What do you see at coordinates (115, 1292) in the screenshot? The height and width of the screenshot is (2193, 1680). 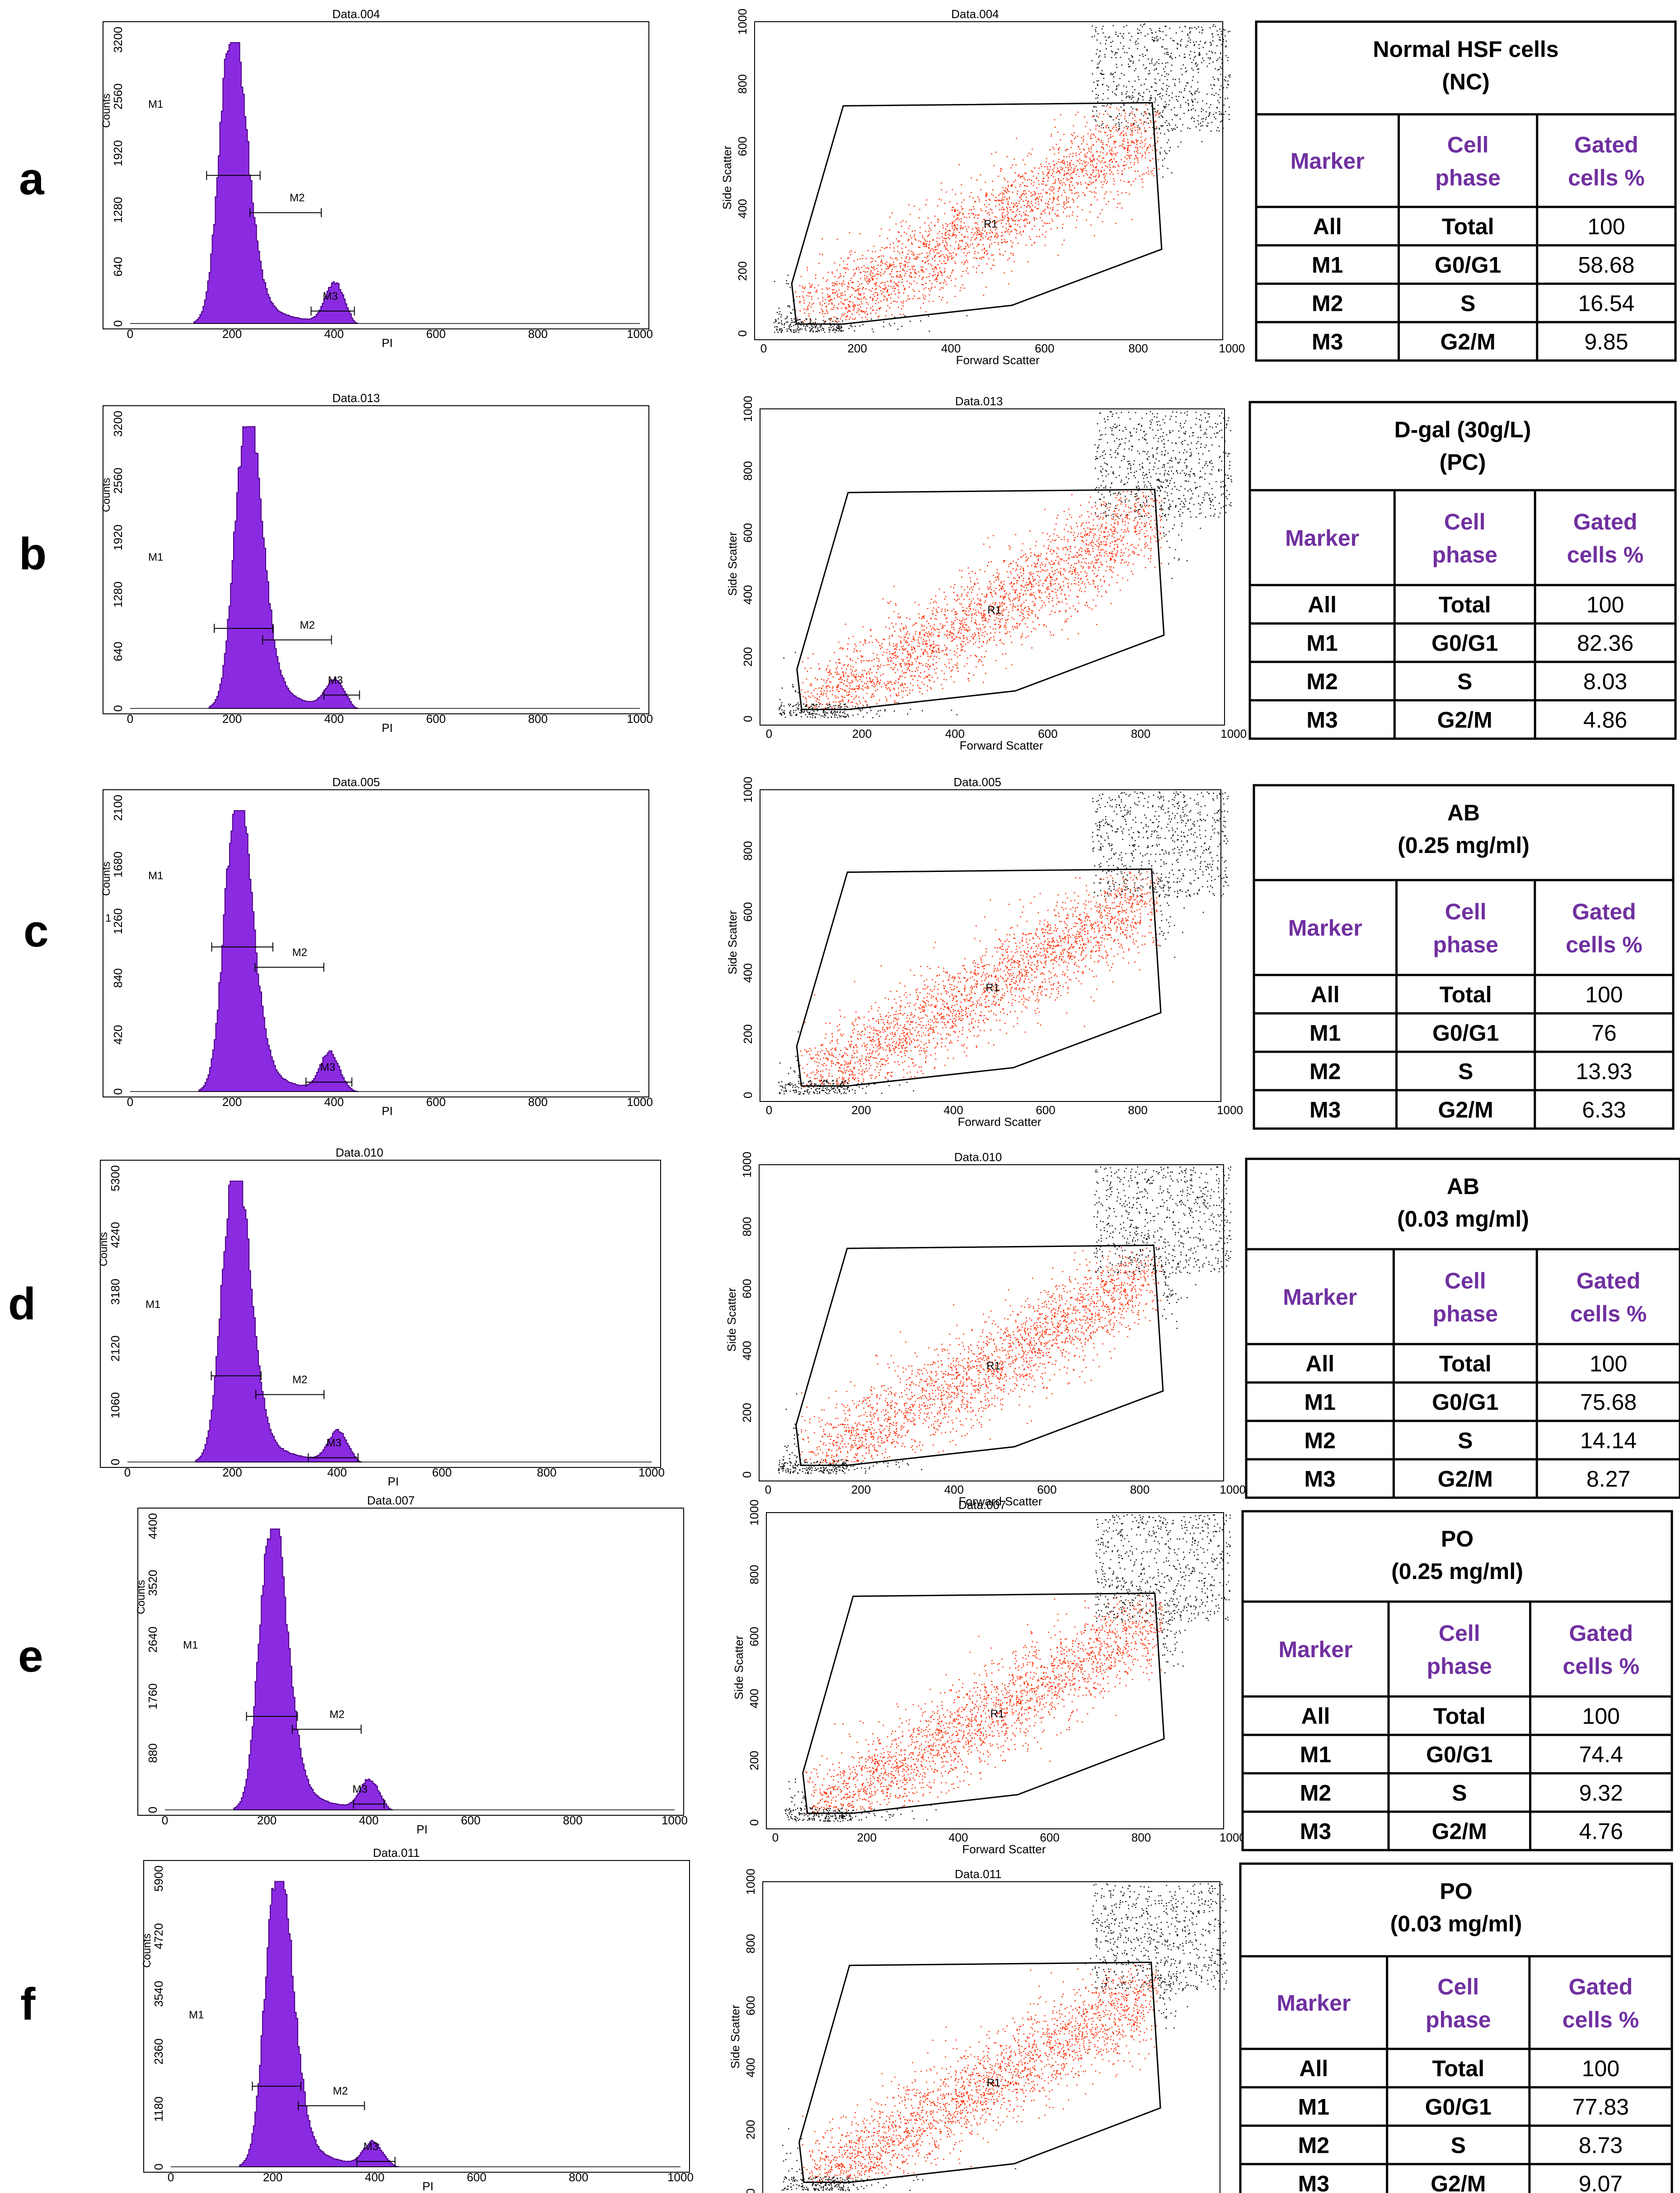 I see `y-tick-label: 3180` at bounding box center [115, 1292].